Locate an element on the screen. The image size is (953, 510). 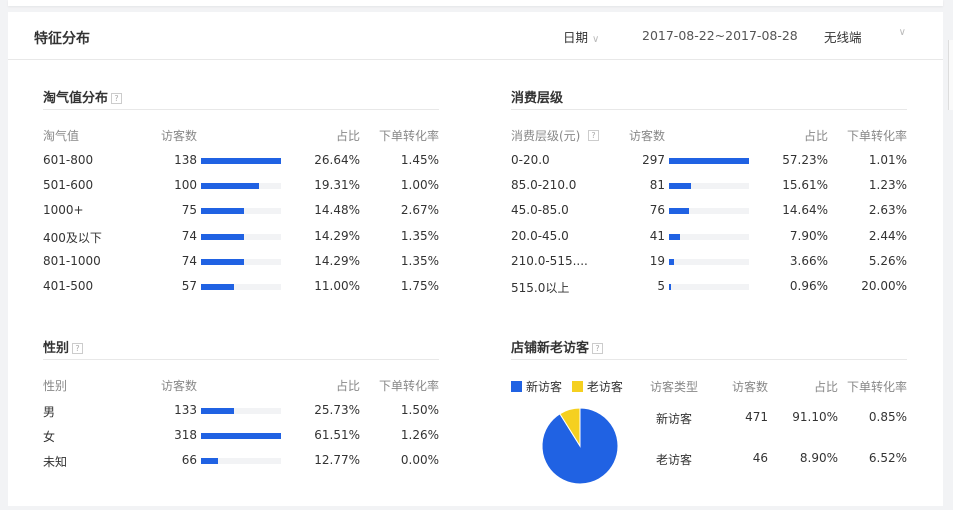
legend-label: 老访客 is located at coordinates (604, 387).